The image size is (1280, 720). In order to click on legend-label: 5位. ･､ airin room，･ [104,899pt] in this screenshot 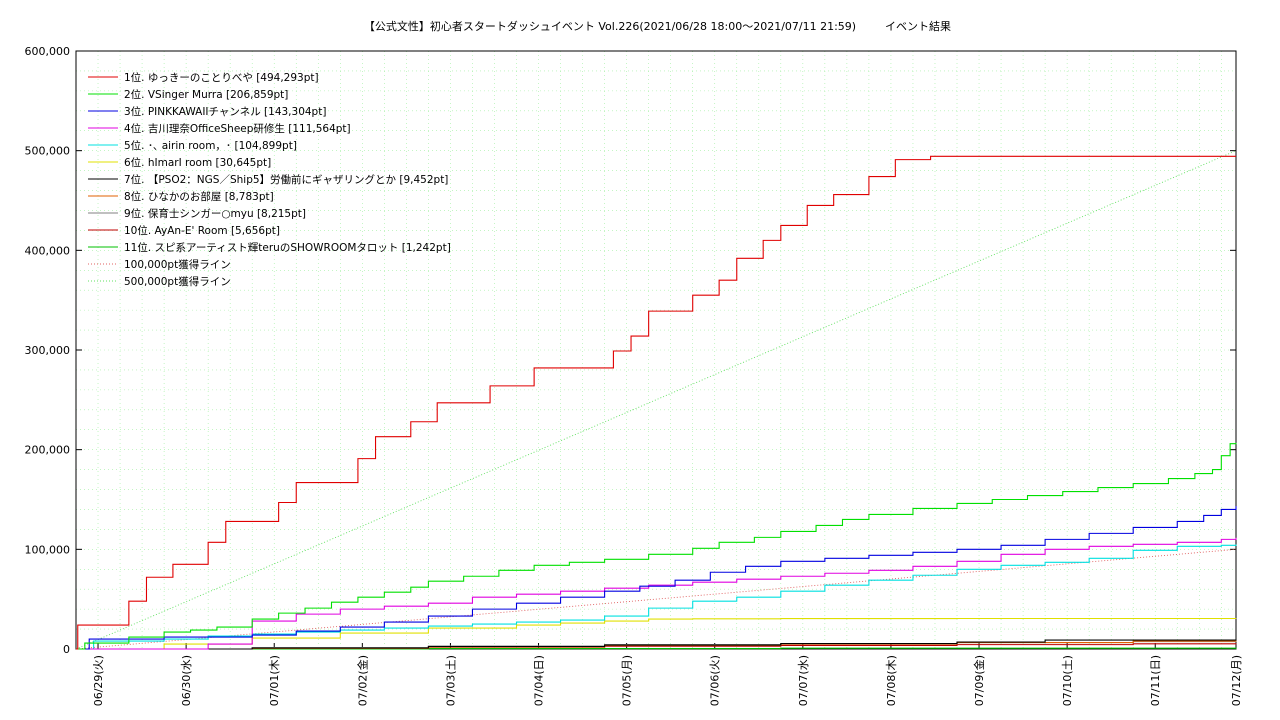, I will do `click(210, 145)`.